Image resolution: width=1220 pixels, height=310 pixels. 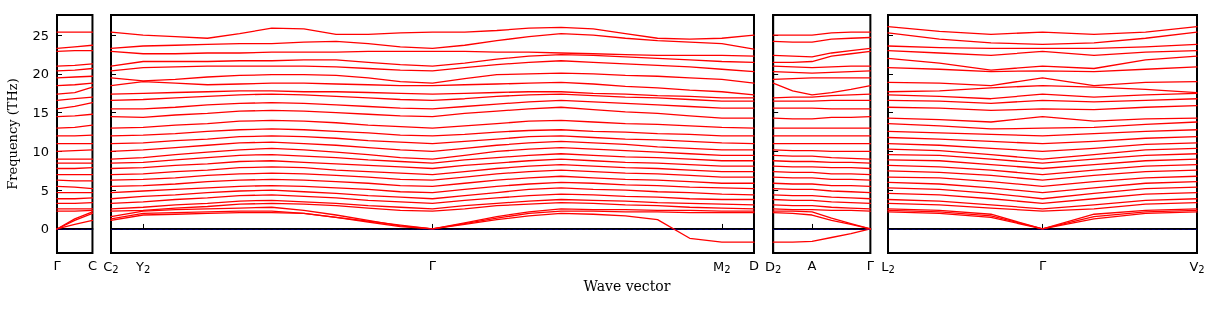 What do you see at coordinates (1197, 267) in the screenshot?
I see `x-tick-label: V2` at bounding box center [1197, 267].